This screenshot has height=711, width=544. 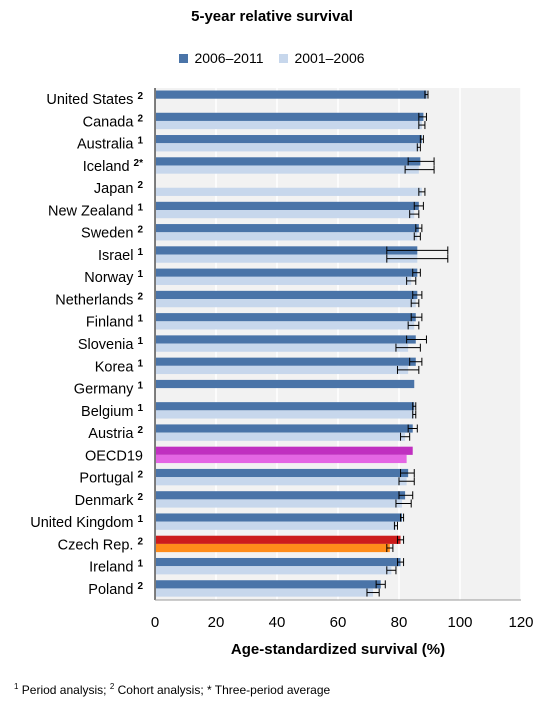 What do you see at coordinates (414, 414) in the screenshot?
I see `error-bar-2001-2006-belgium` at bounding box center [414, 414].